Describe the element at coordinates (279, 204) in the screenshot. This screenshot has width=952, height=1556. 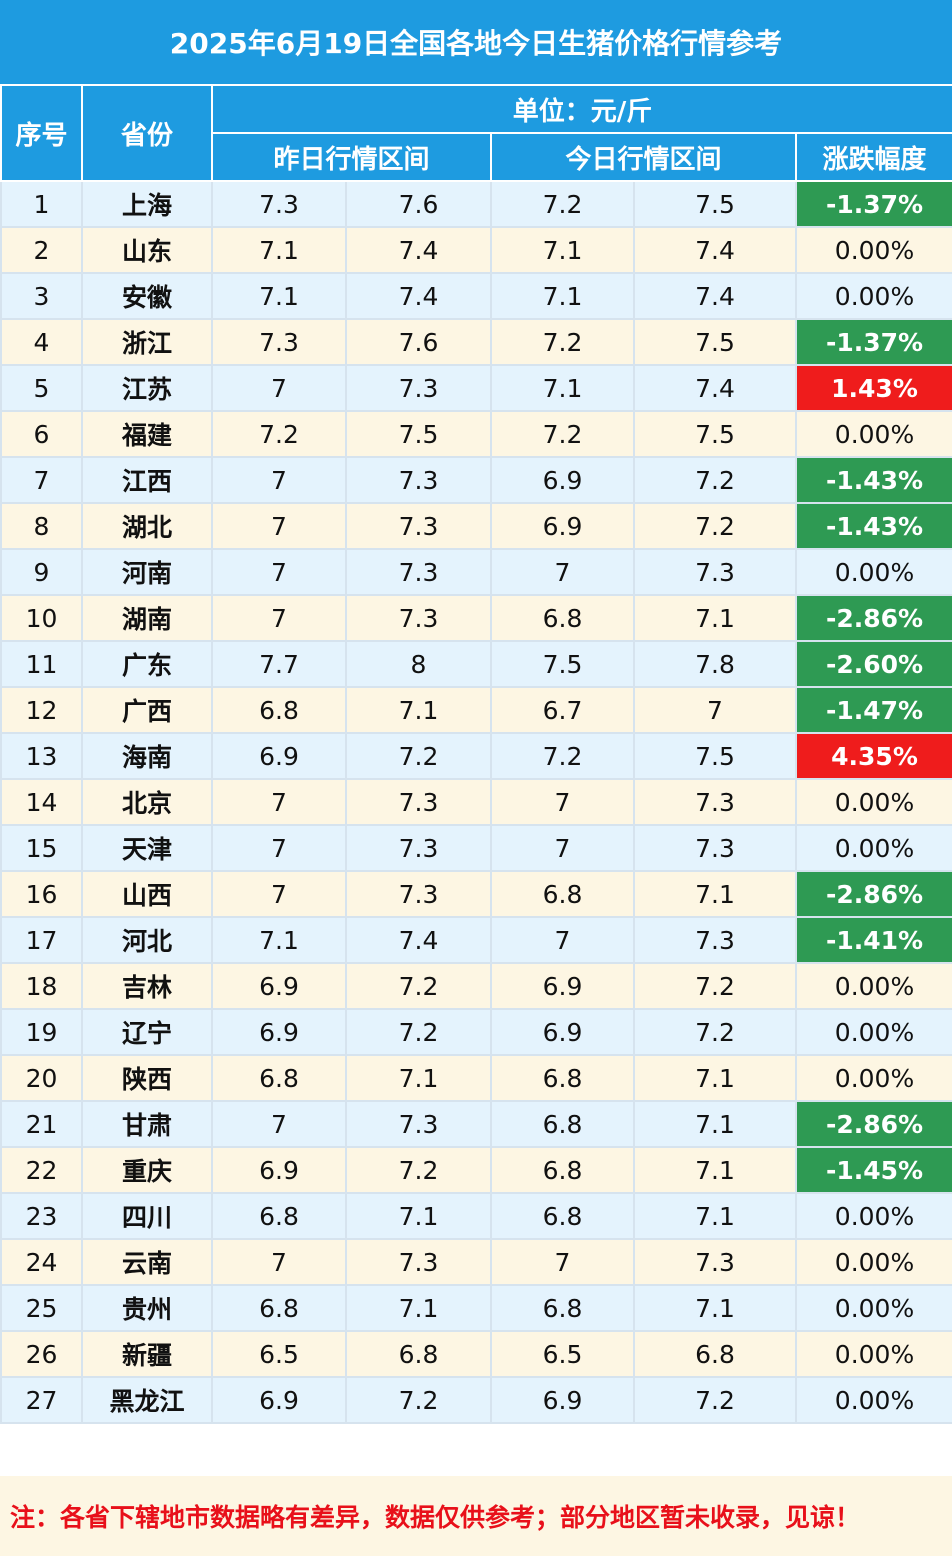
I see `cell-yesterday-low: 7.3` at that location.